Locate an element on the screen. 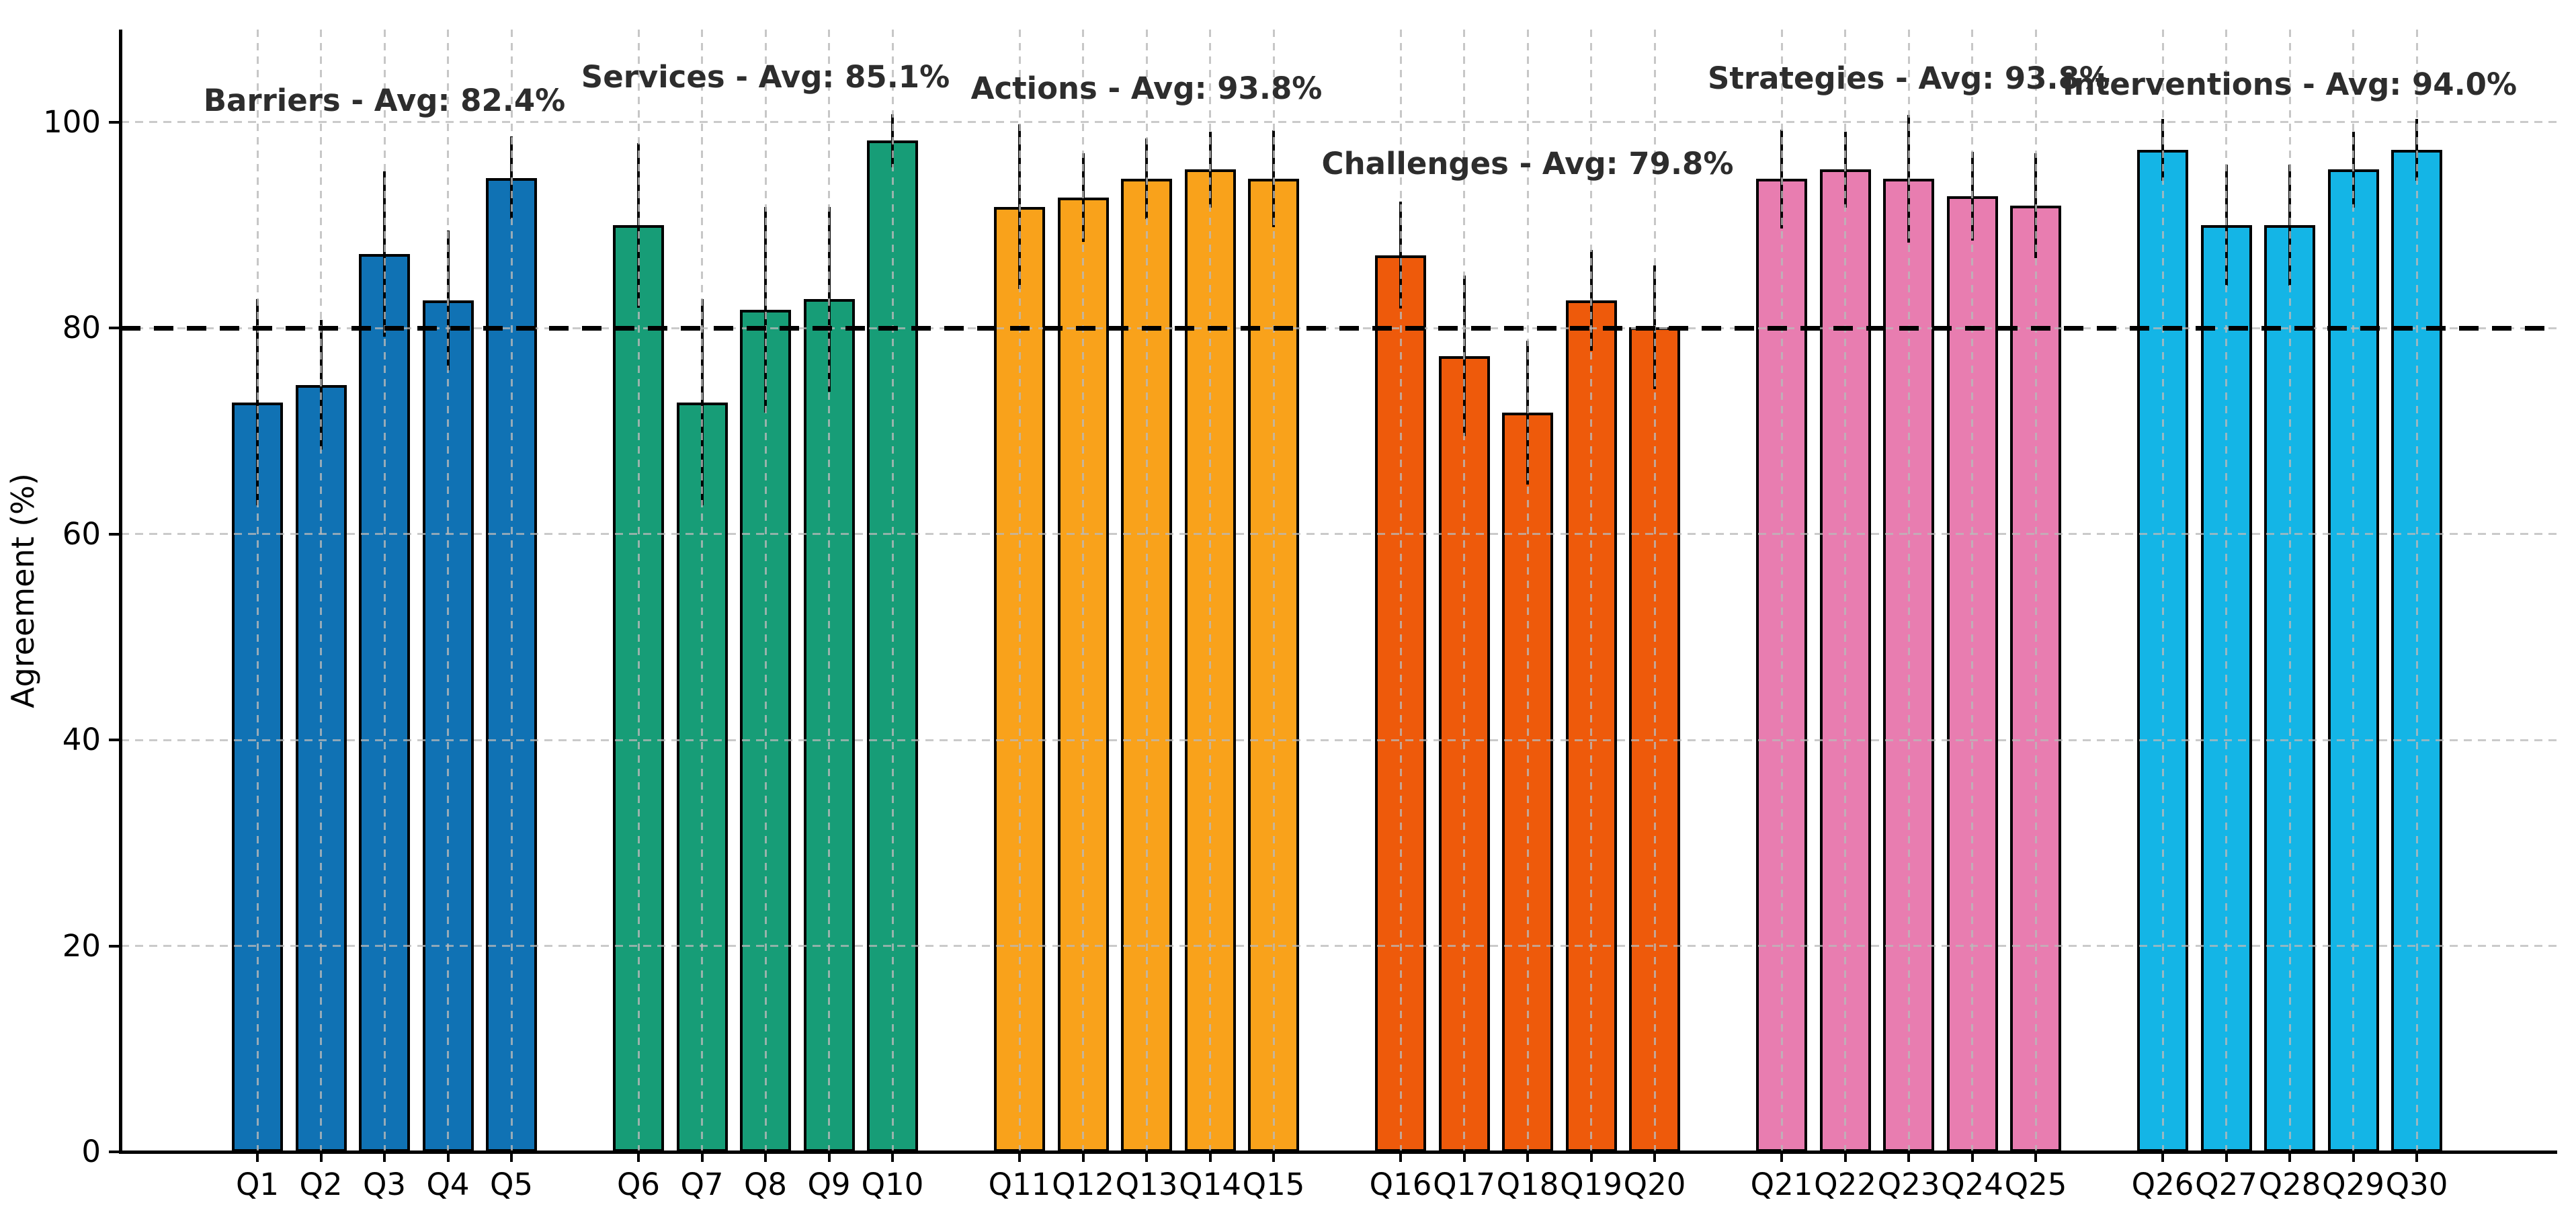 The height and width of the screenshot is (1213, 2576). x-tick-label-q25: Q25 is located at coordinates (2036, 1184).